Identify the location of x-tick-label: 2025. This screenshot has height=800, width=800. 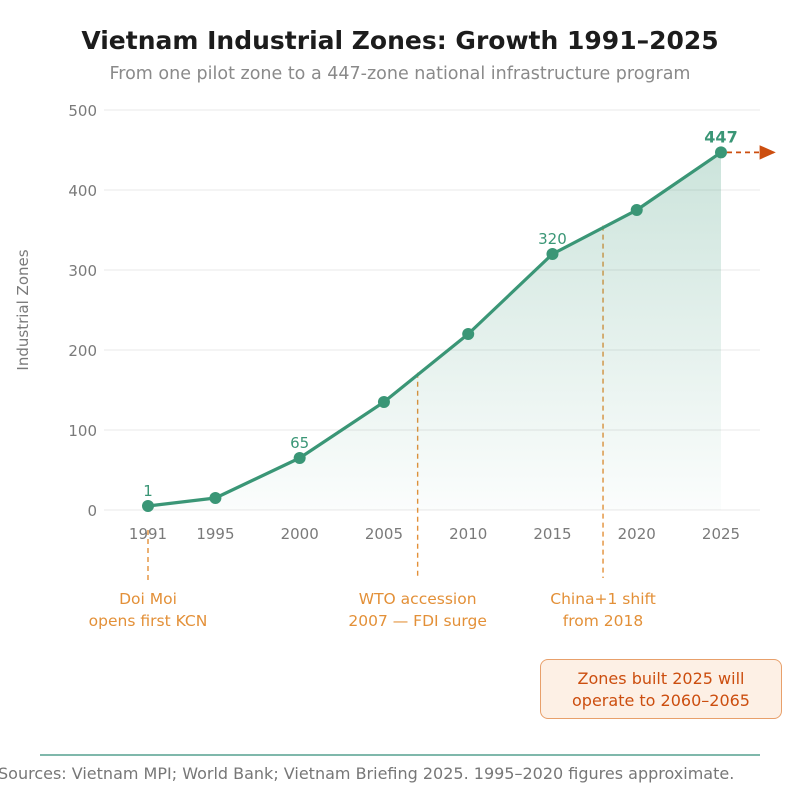
(721, 534).